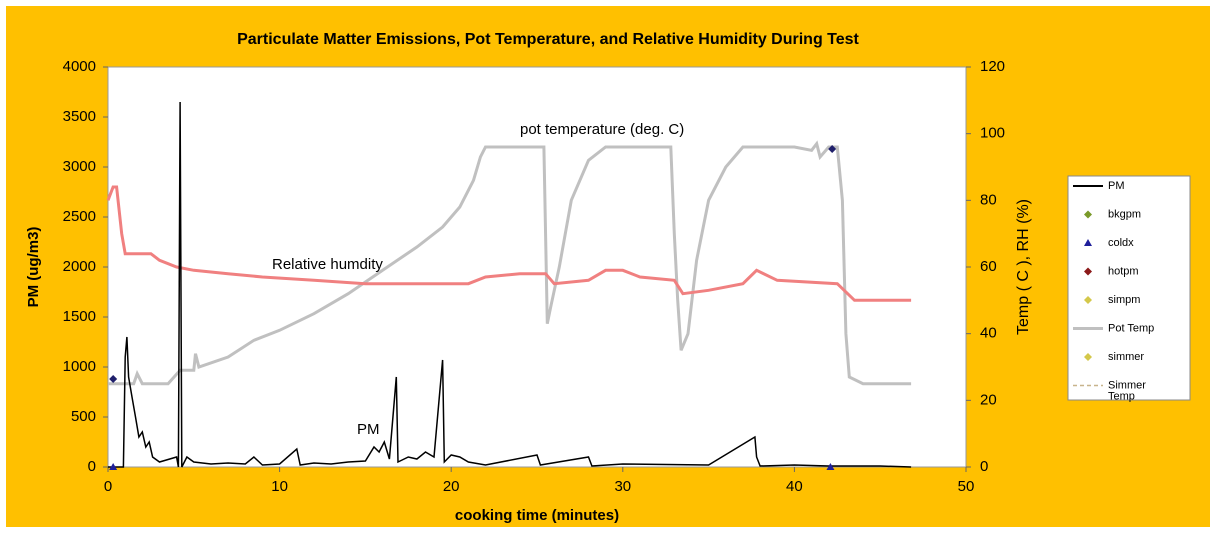  What do you see at coordinates (794, 486) in the screenshot?
I see `x-tick-label: 40` at bounding box center [794, 486].